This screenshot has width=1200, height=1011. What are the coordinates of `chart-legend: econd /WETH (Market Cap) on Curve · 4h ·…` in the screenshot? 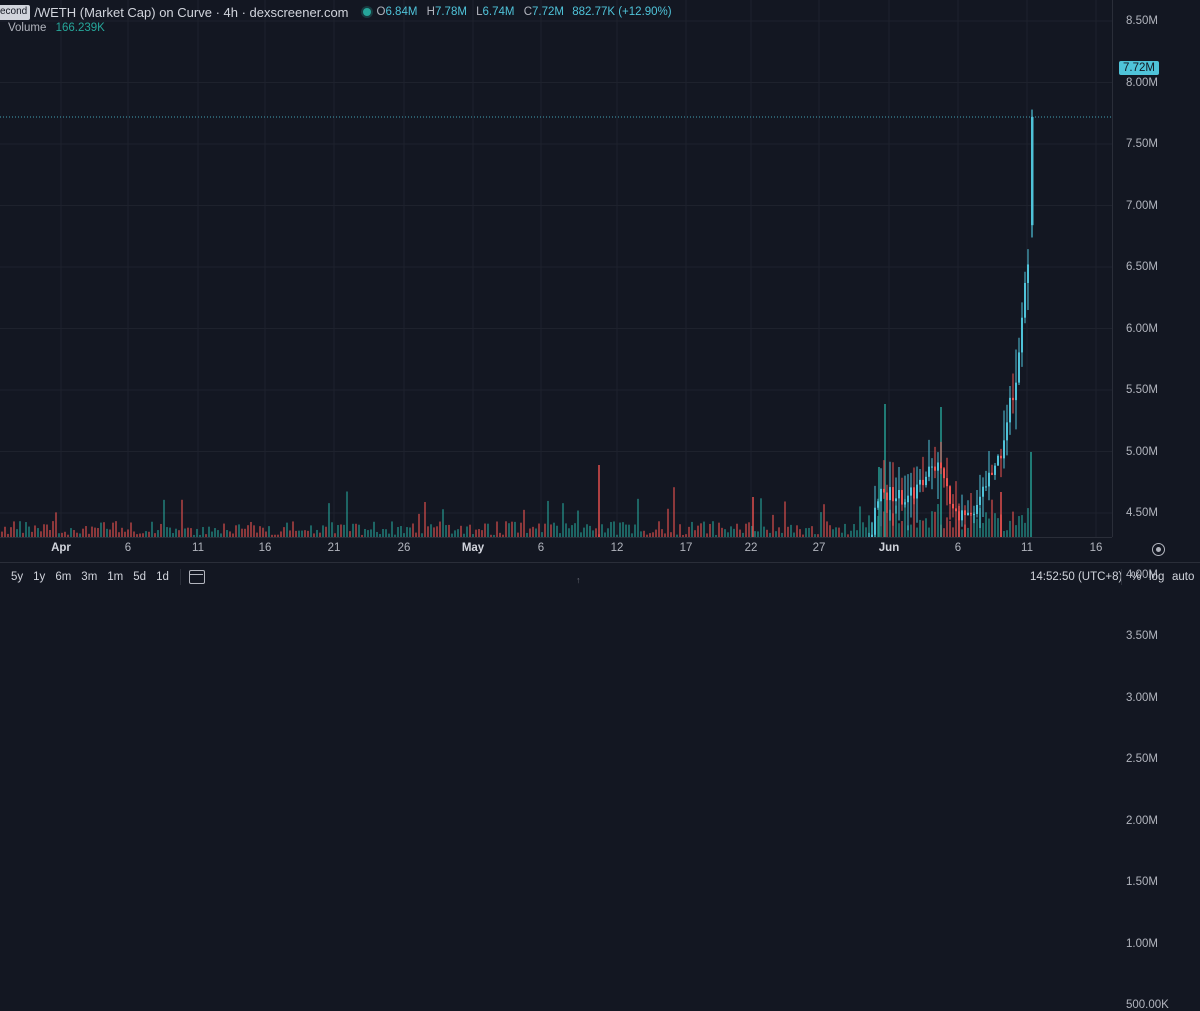 It's located at (336, 12).